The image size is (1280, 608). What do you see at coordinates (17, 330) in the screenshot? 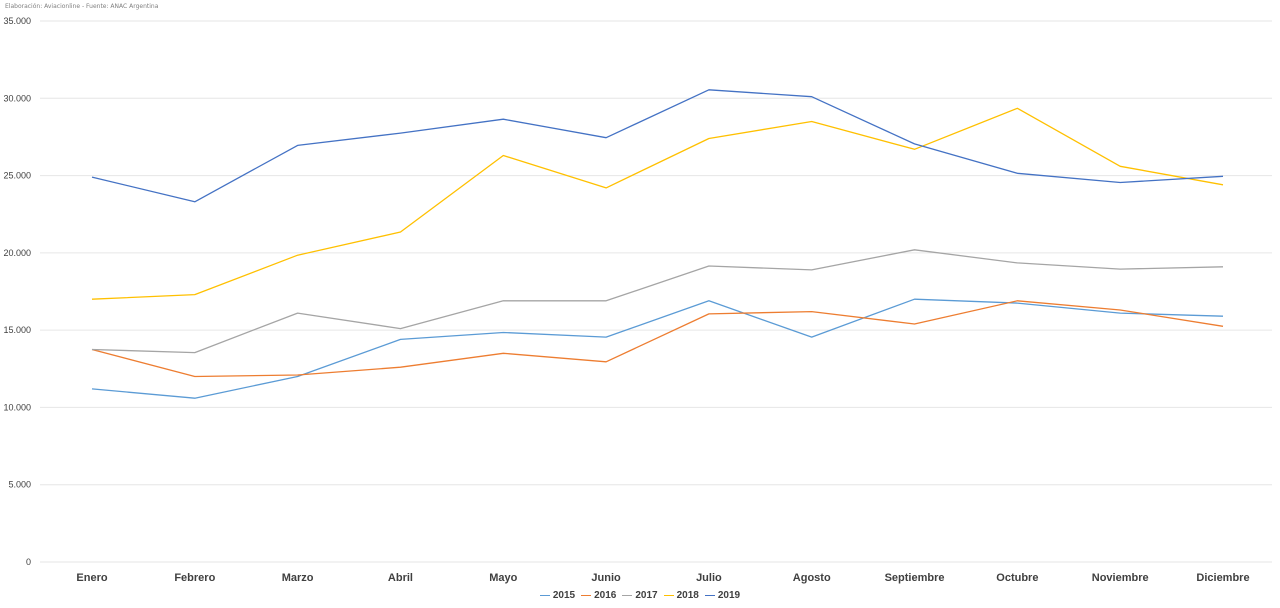
I see `y-tick-label: 15.000` at bounding box center [17, 330].